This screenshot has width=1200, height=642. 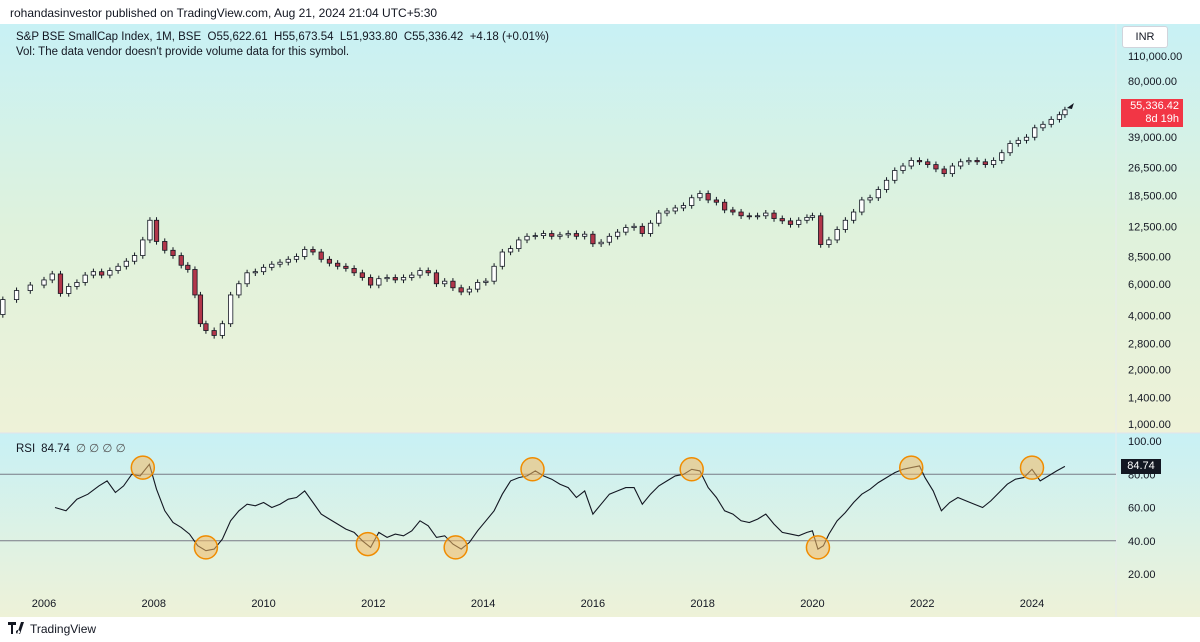 I want to click on currency-button: INR, so click(x=1145, y=37).